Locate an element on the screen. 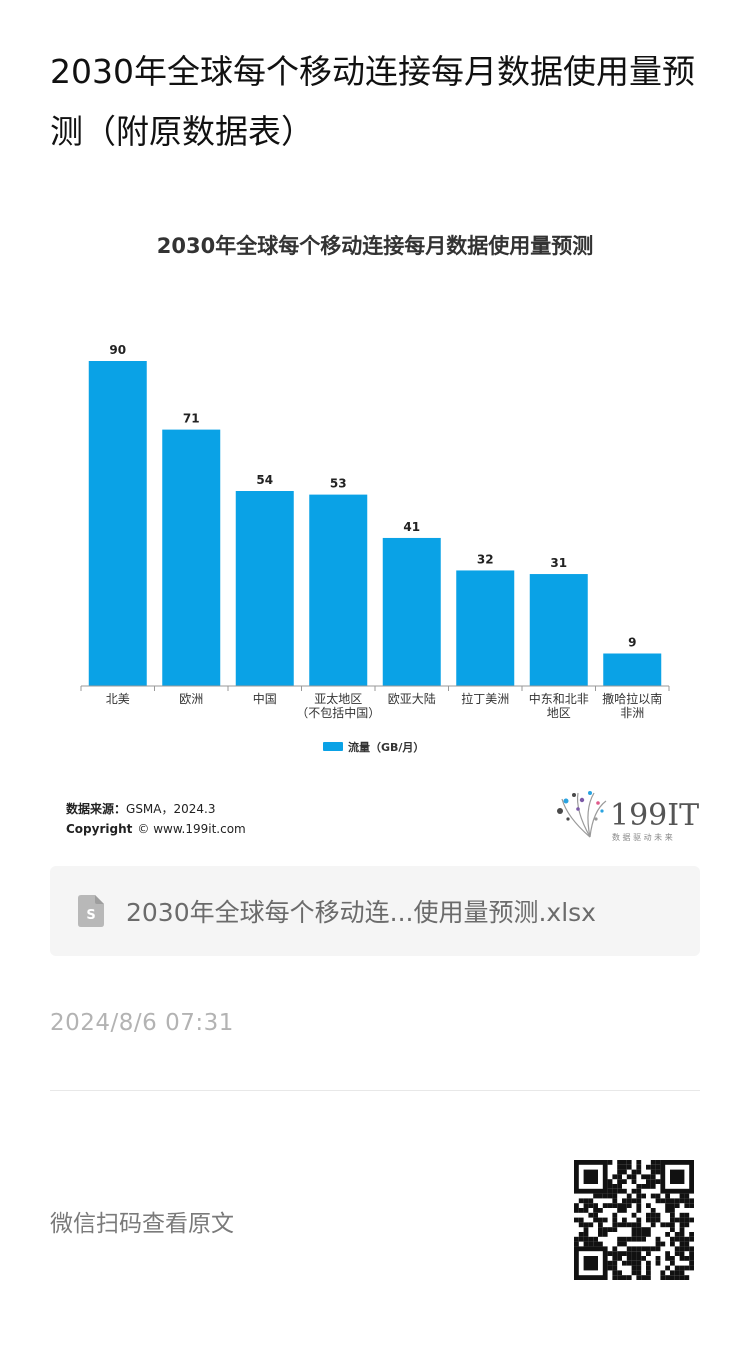 The image size is (750, 1348). category-label: 亚太地区 is located at coordinates (338, 698).